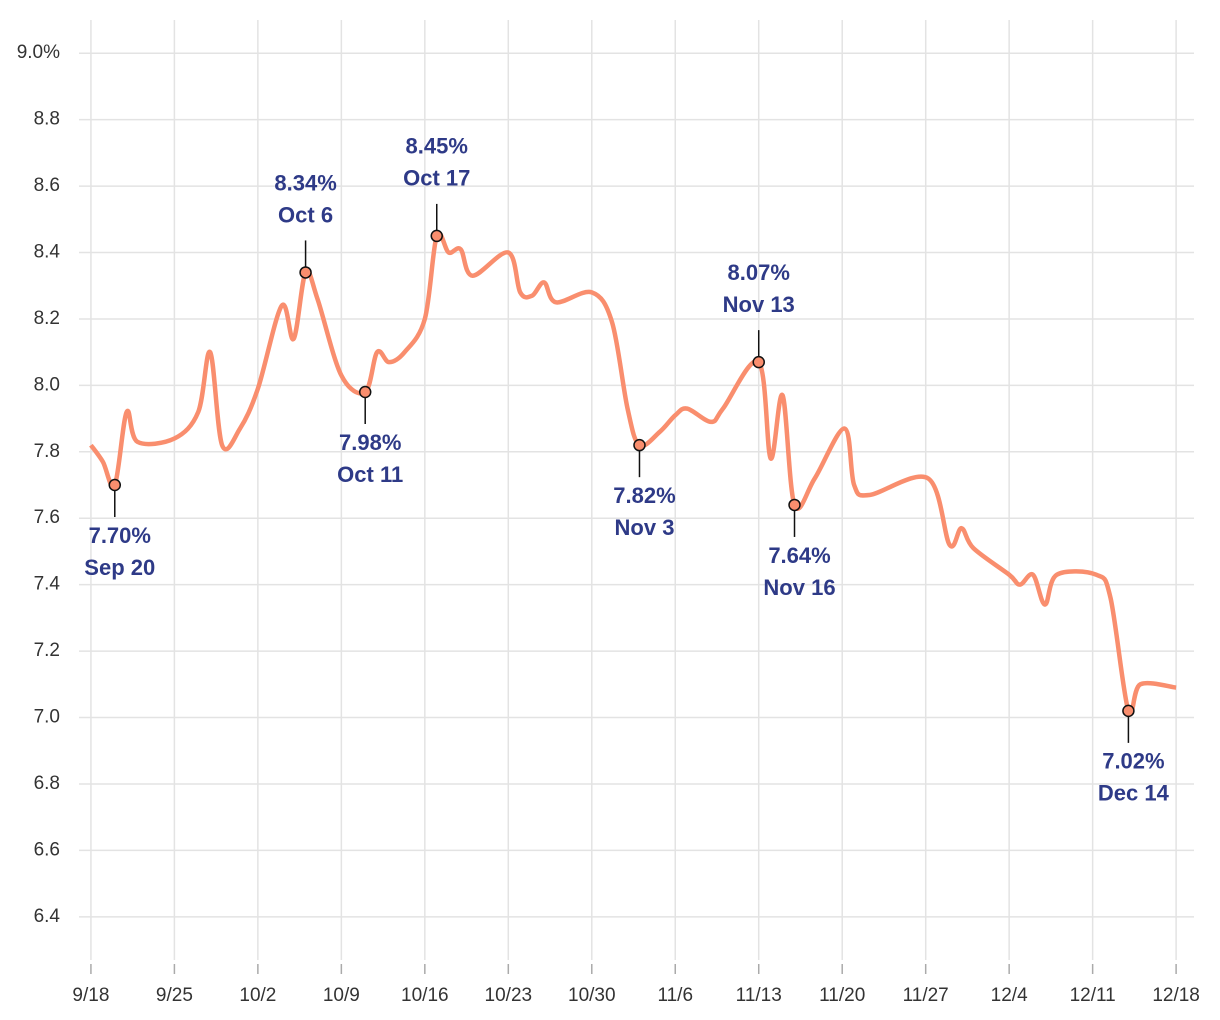 The image size is (1220, 1020). I want to click on y-tick-label: 7.6, so click(47, 517).